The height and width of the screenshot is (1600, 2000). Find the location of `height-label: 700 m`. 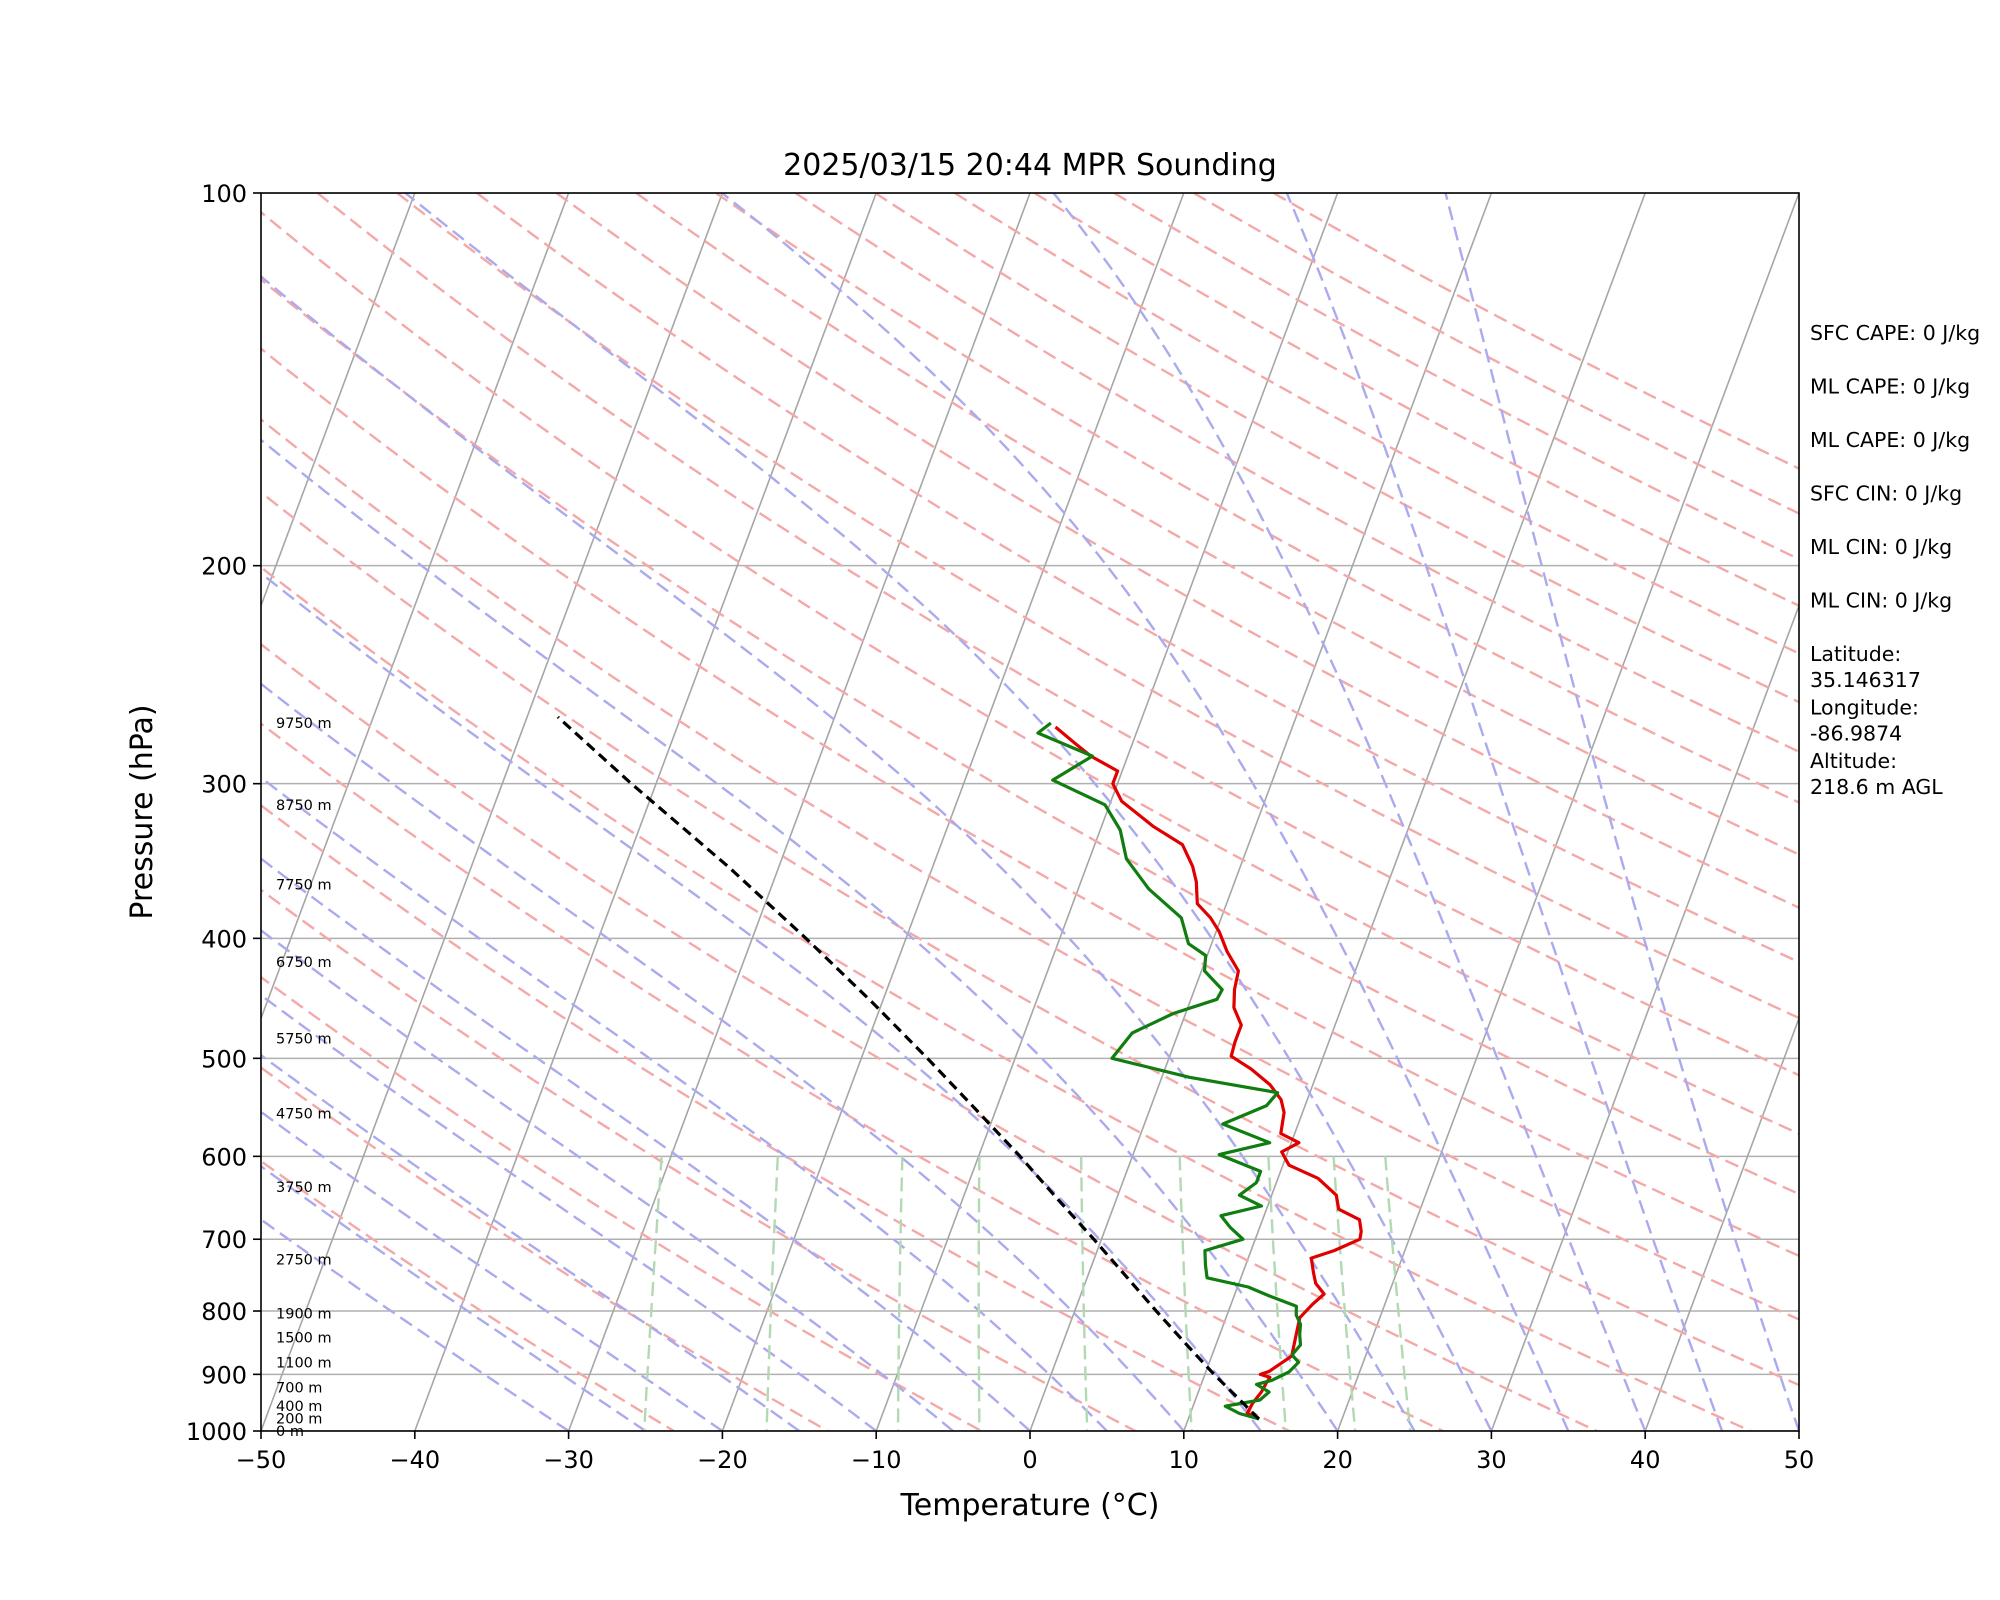

height-label: 700 m is located at coordinates (299, 1388).